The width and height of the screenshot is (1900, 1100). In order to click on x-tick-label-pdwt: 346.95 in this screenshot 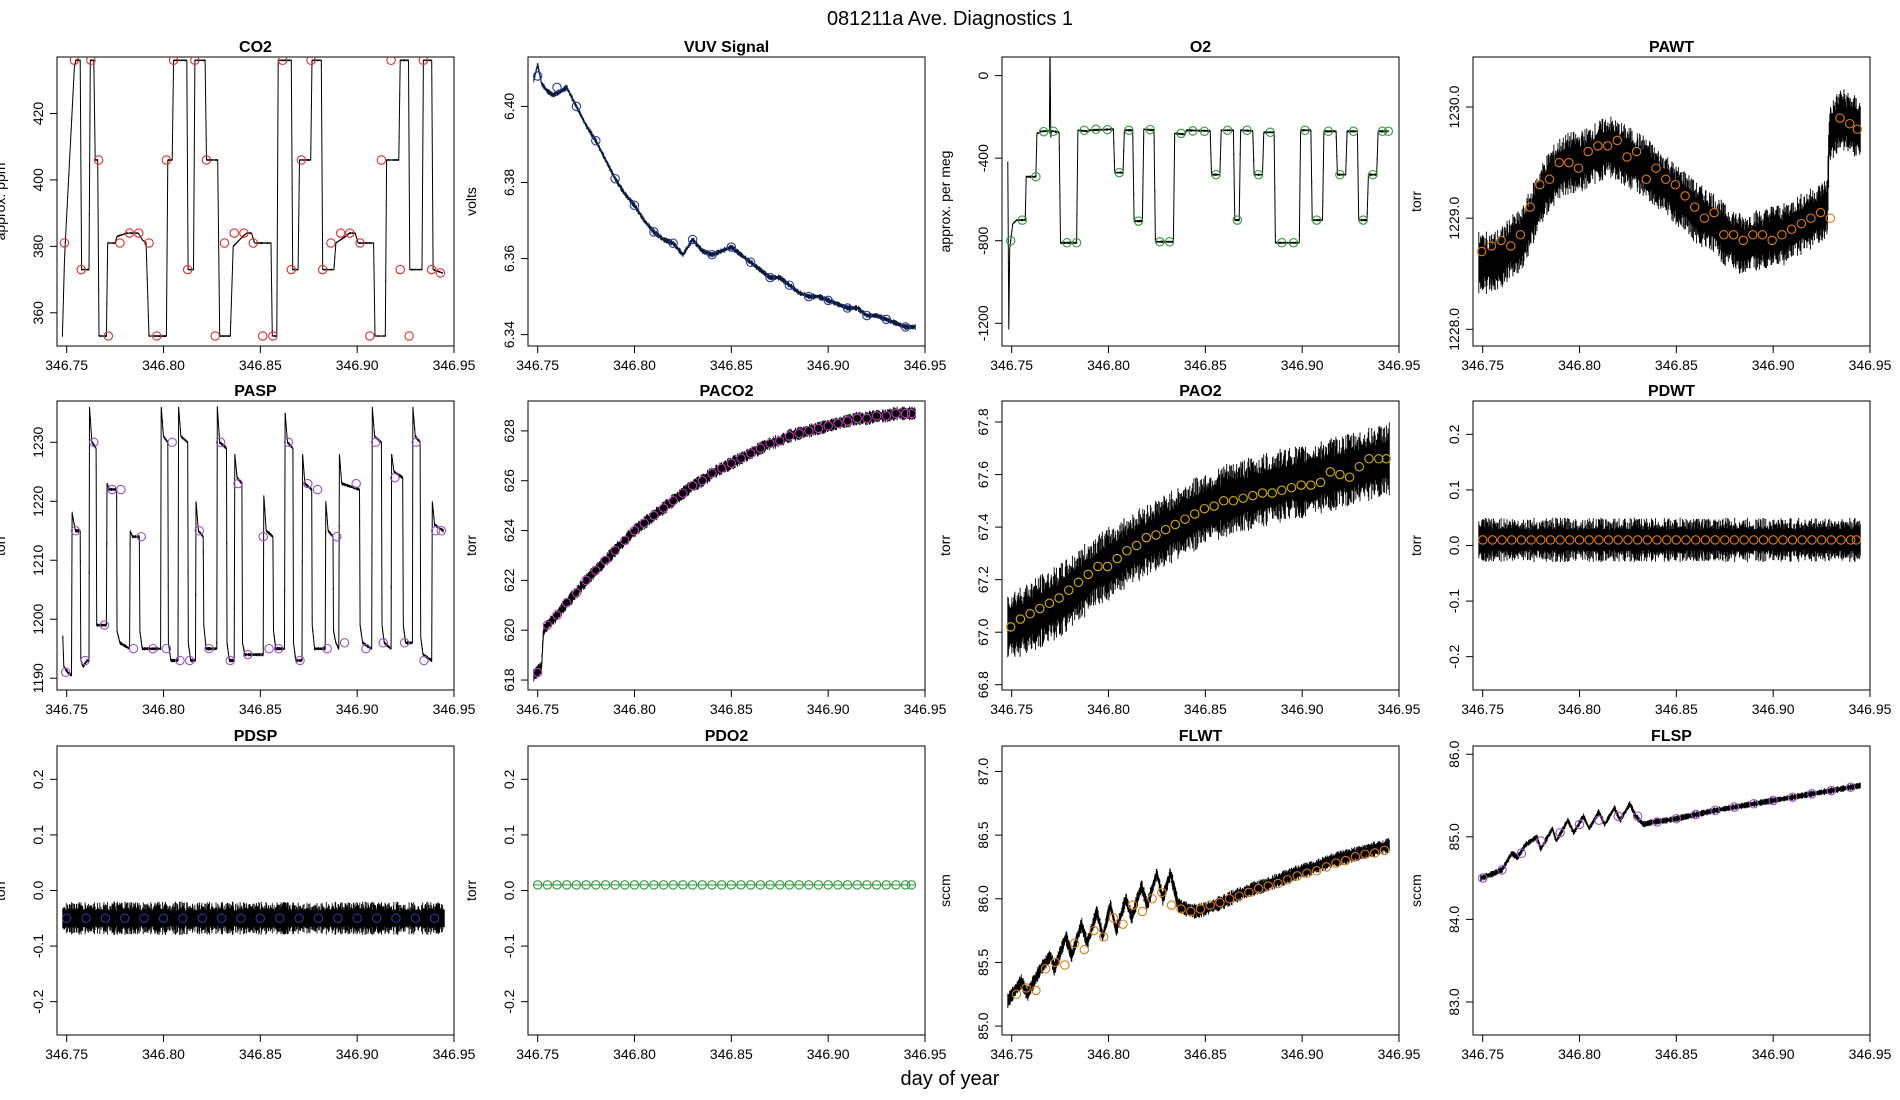, I will do `click(1870, 709)`.